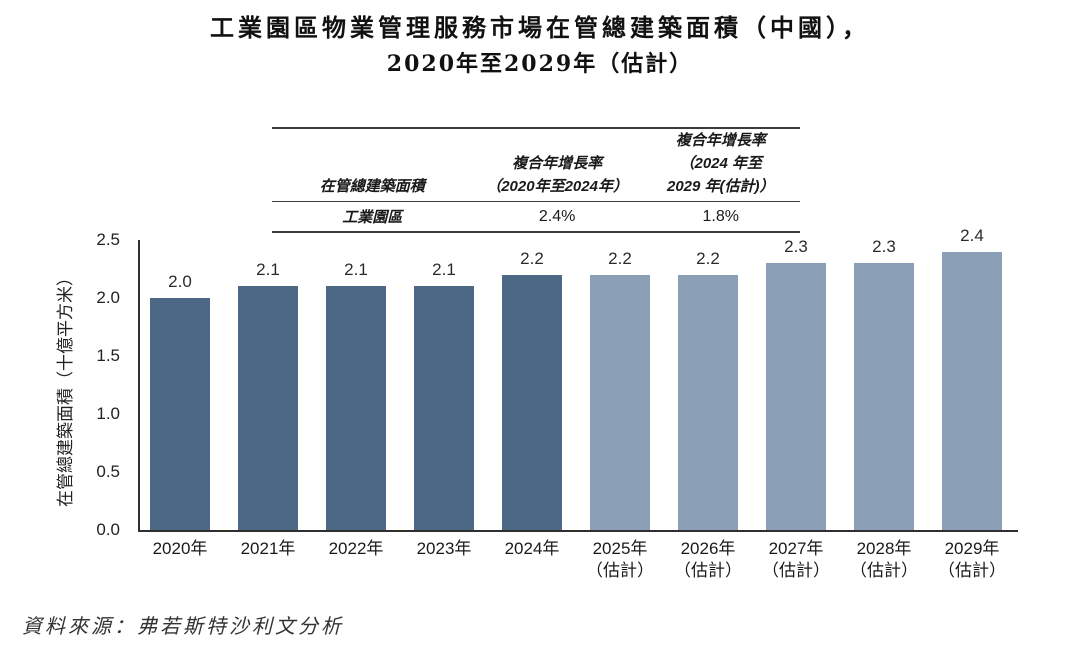 The width and height of the screenshot is (1080, 650). What do you see at coordinates (532, 548) in the screenshot?
I see `x-tick-label: 2024年` at bounding box center [532, 548].